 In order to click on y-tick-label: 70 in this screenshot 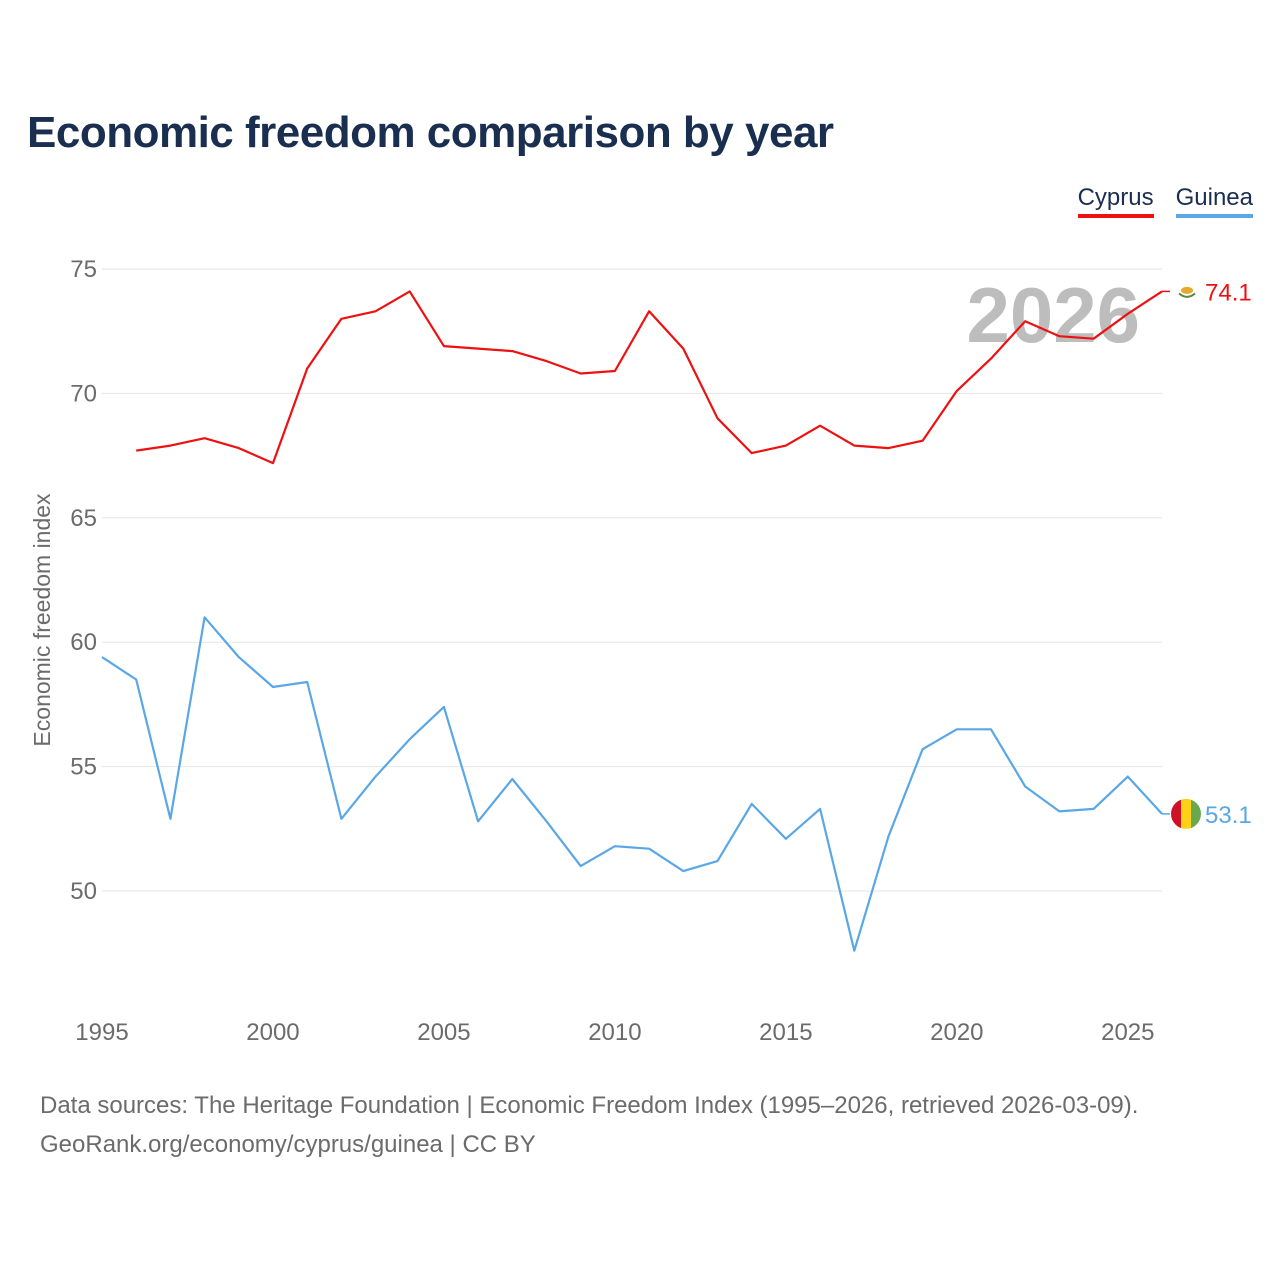, I will do `click(83, 393)`.